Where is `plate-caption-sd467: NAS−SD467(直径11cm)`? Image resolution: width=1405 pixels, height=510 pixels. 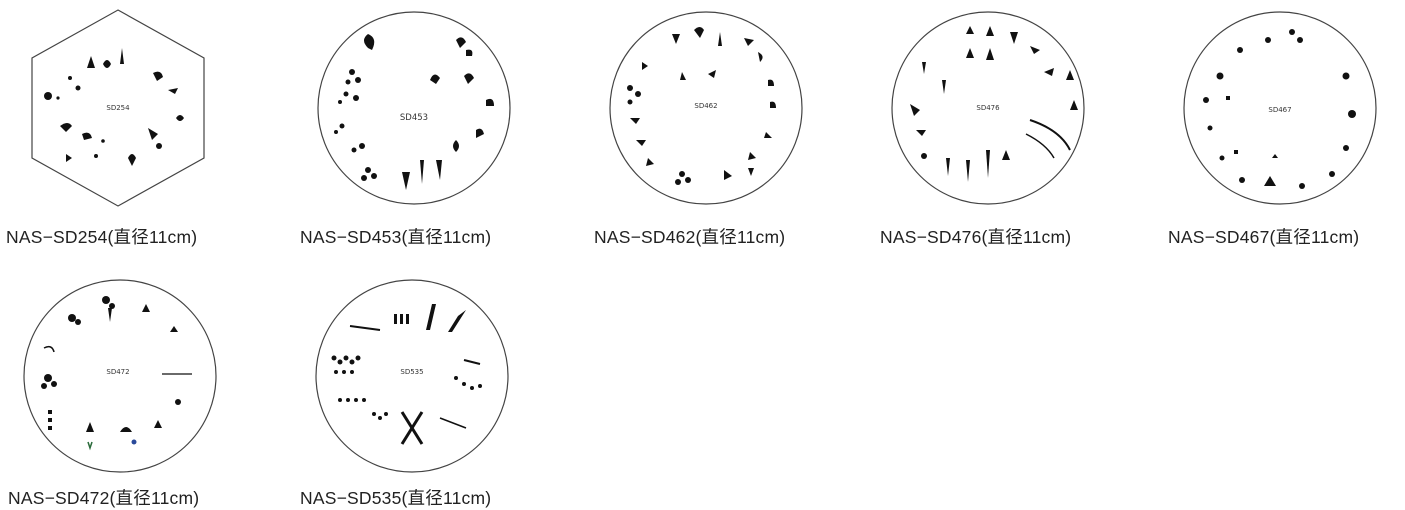
plate-caption-sd467: NAS−SD467(直径11cm) is located at coordinates (1264, 237).